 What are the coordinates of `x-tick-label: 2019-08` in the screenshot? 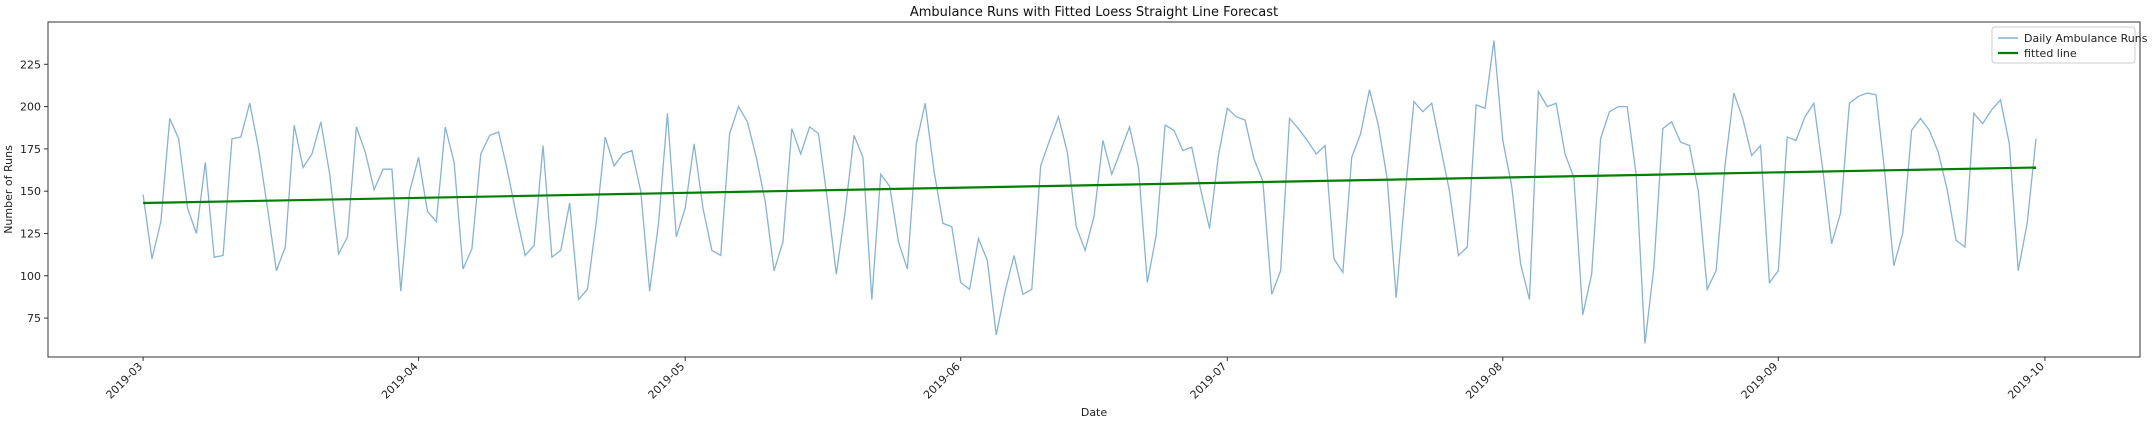 It's located at (1484, 381).